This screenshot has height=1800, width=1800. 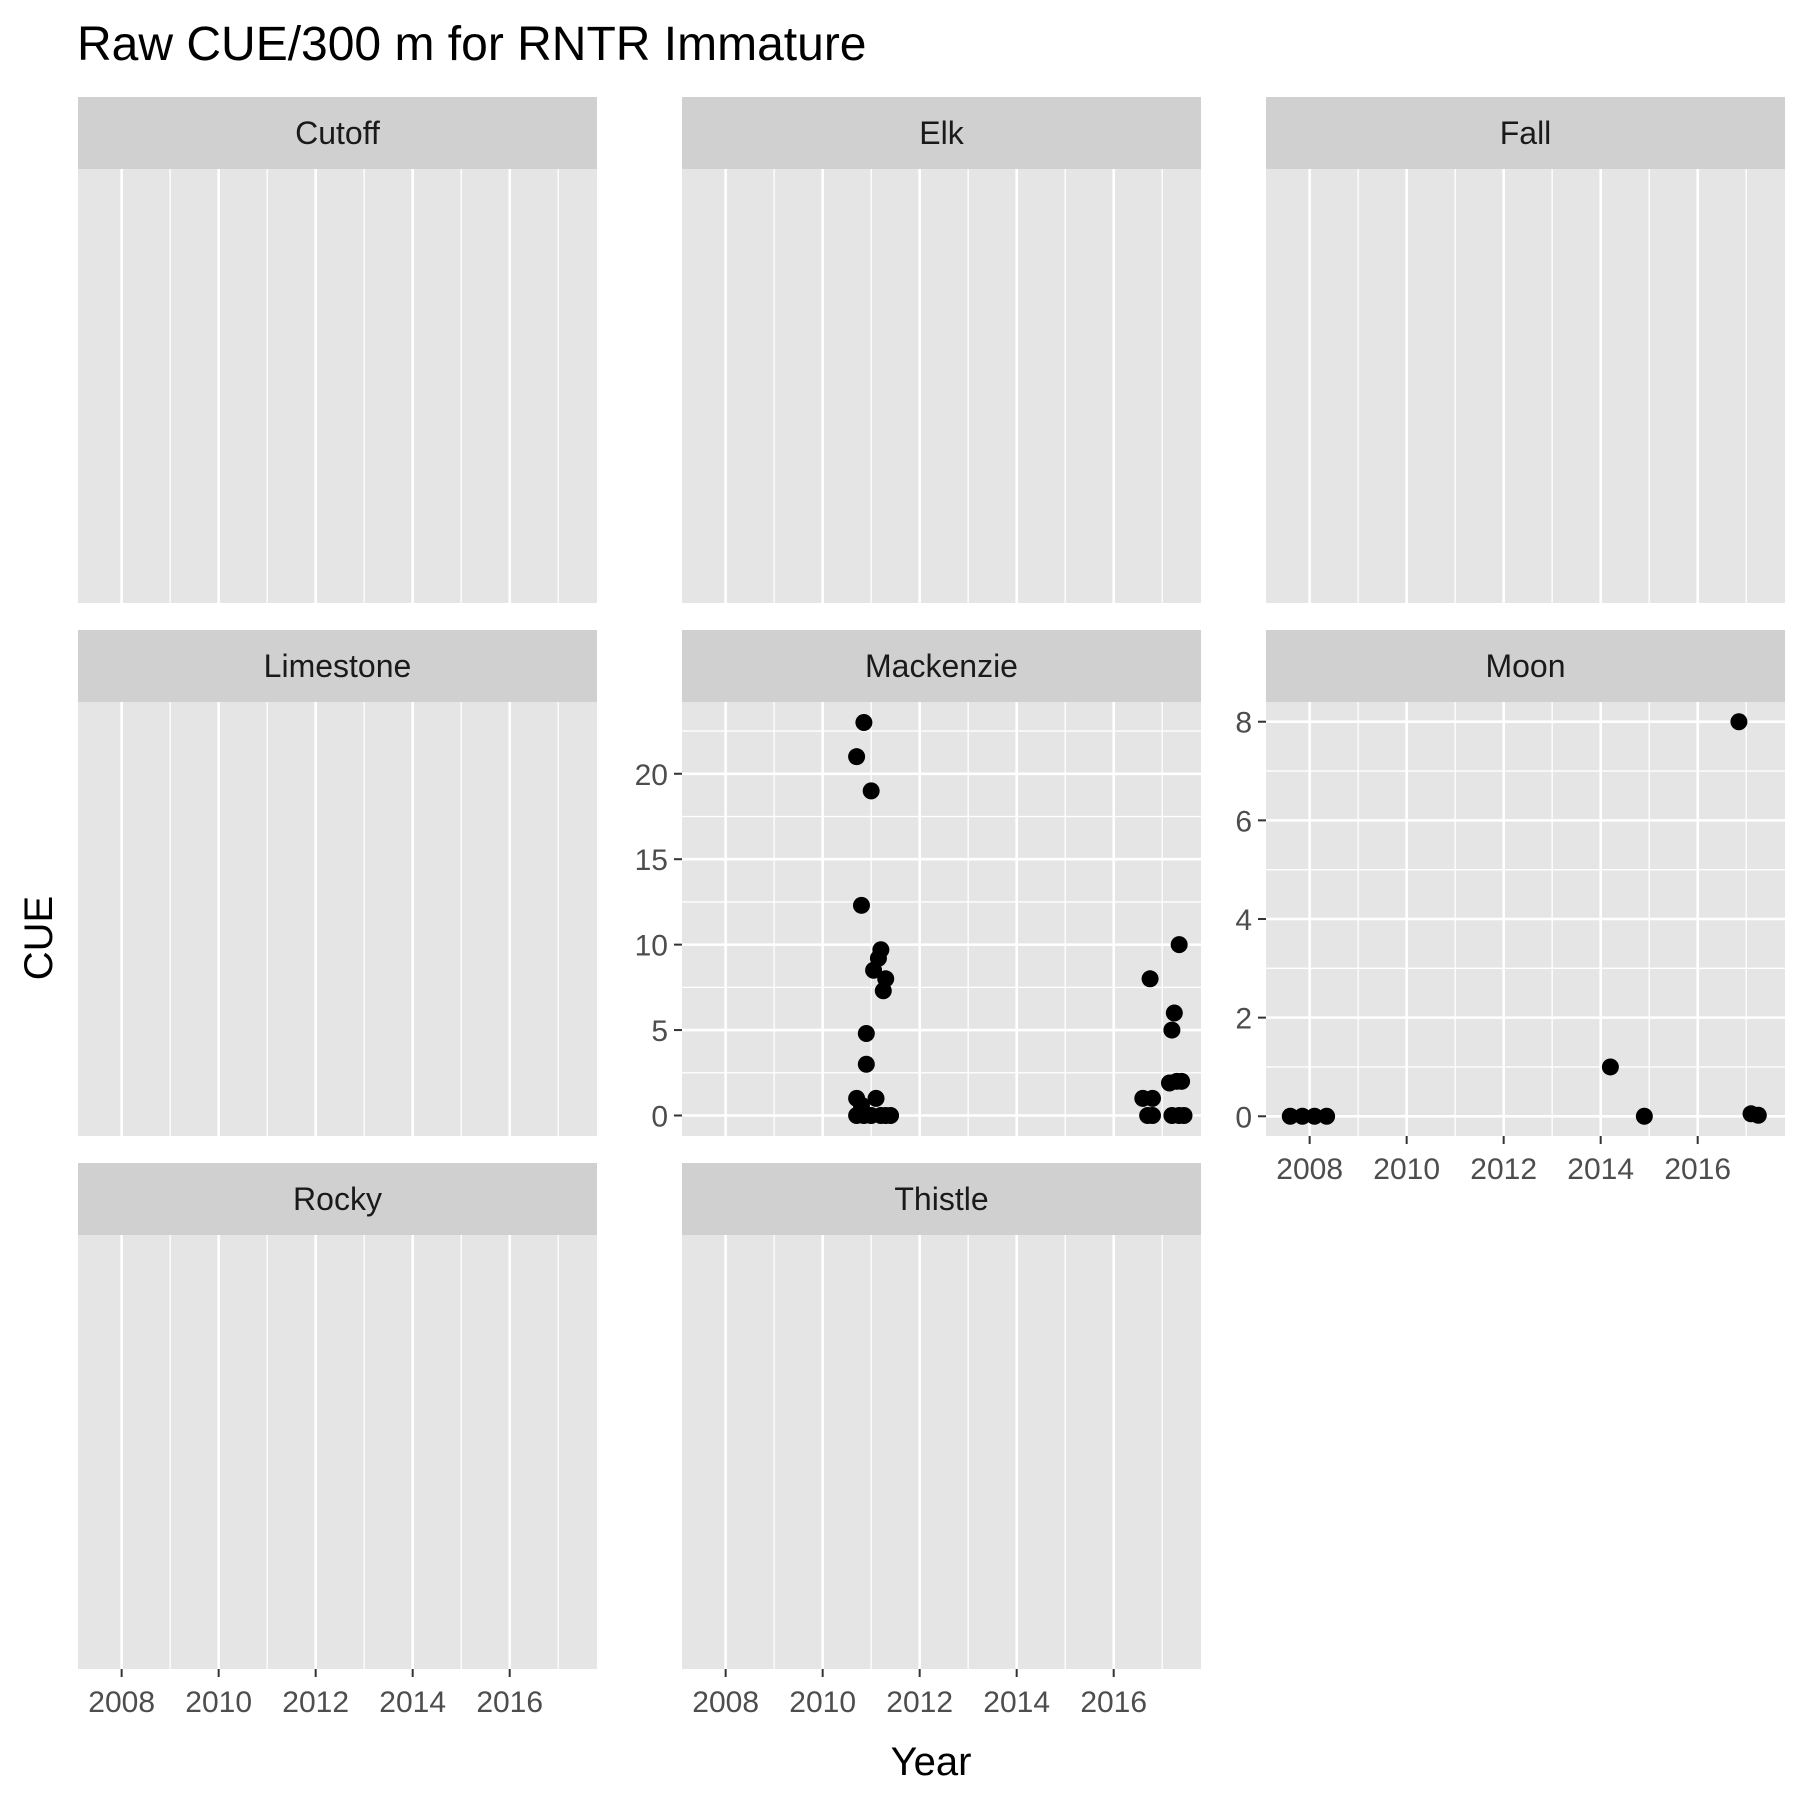 What do you see at coordinates (337, 1452) in the screenshot?
I see `plot-area-rocky` at bounding box center [337, 1452].